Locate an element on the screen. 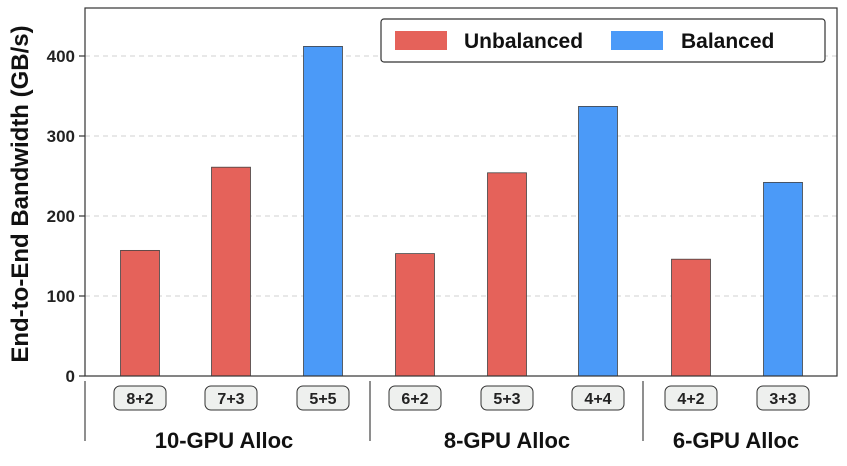 This screenshot has height=466, width=847. group-label: 6-GPU Alloc is located at coordinates (736, 440).